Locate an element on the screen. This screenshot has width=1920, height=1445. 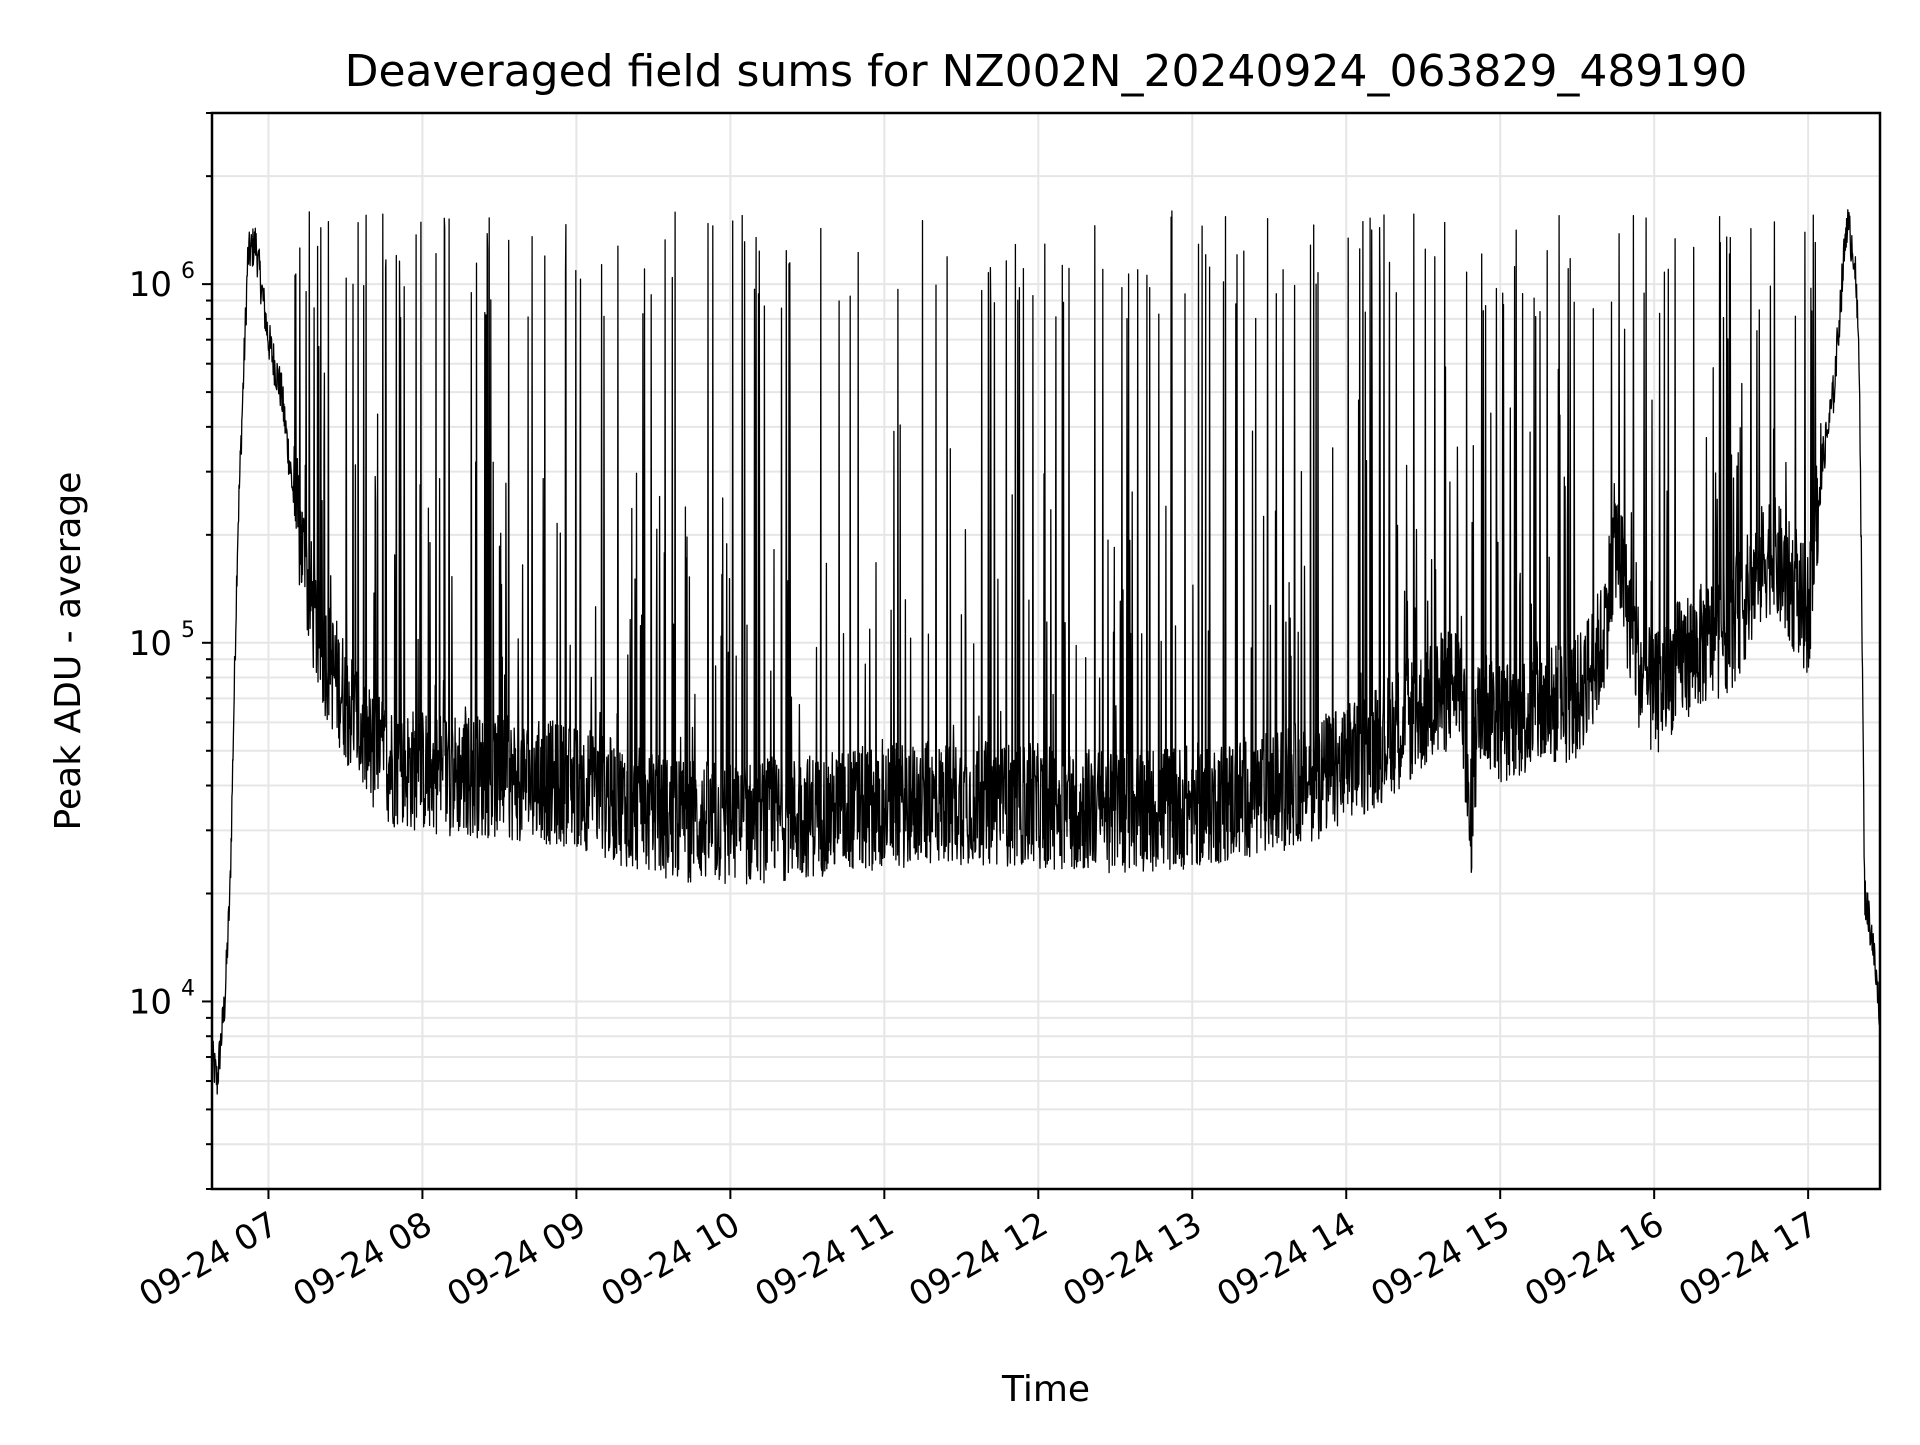
x-tick-label: 09-24 17 is located at coordinates (1748, 1259).